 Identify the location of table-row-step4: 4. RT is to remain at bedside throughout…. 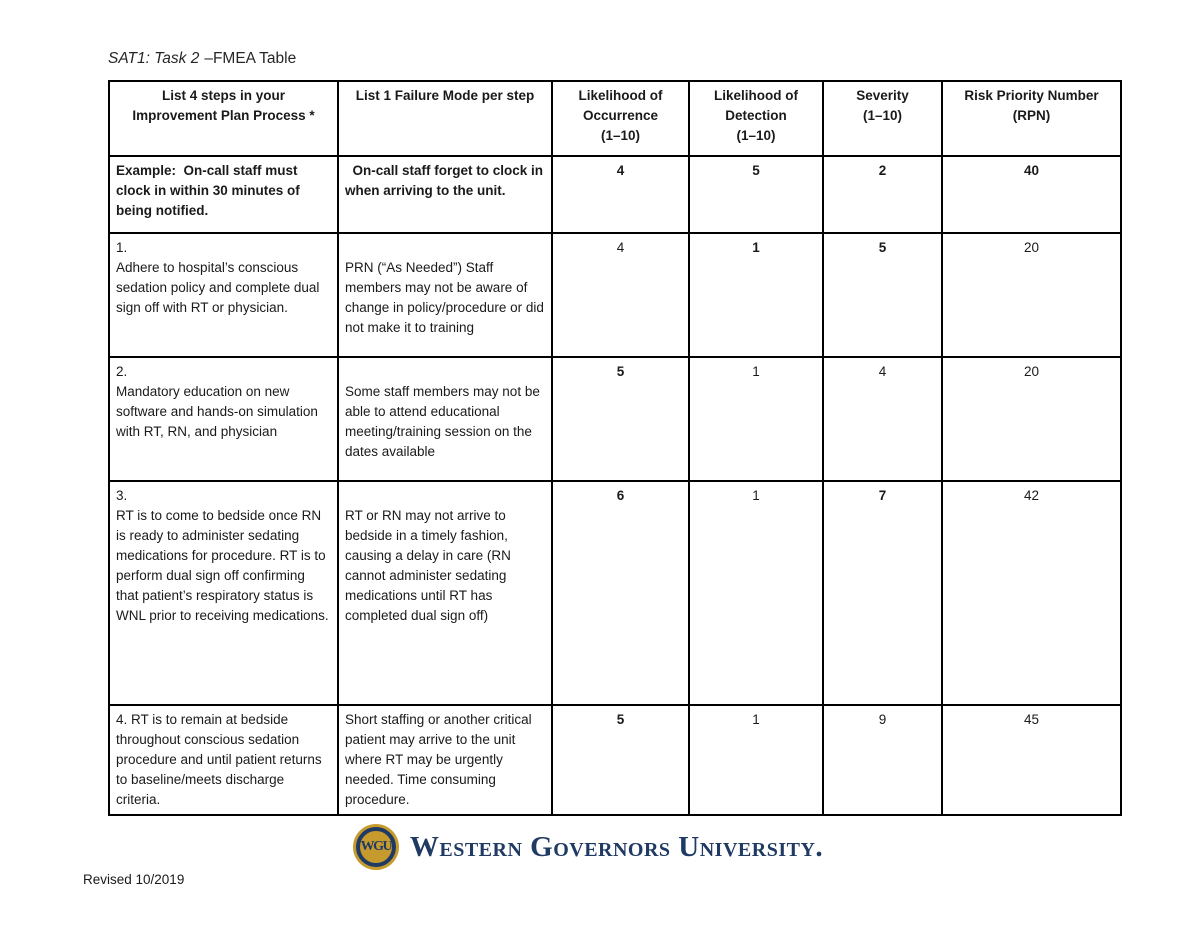
(615, 760).